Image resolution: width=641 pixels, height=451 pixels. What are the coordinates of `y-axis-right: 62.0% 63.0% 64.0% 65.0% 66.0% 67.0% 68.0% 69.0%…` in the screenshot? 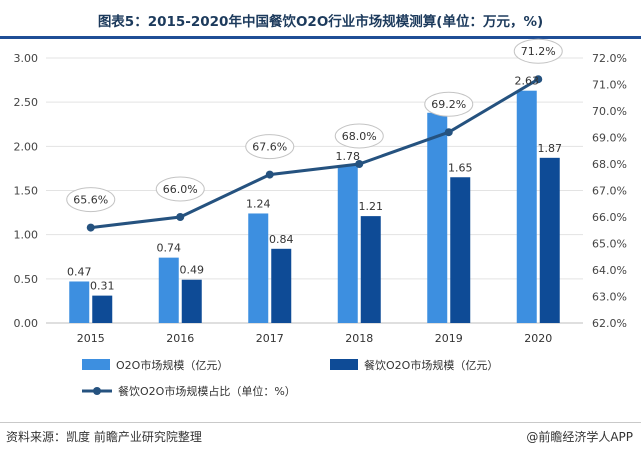 It's located at (609, 191).